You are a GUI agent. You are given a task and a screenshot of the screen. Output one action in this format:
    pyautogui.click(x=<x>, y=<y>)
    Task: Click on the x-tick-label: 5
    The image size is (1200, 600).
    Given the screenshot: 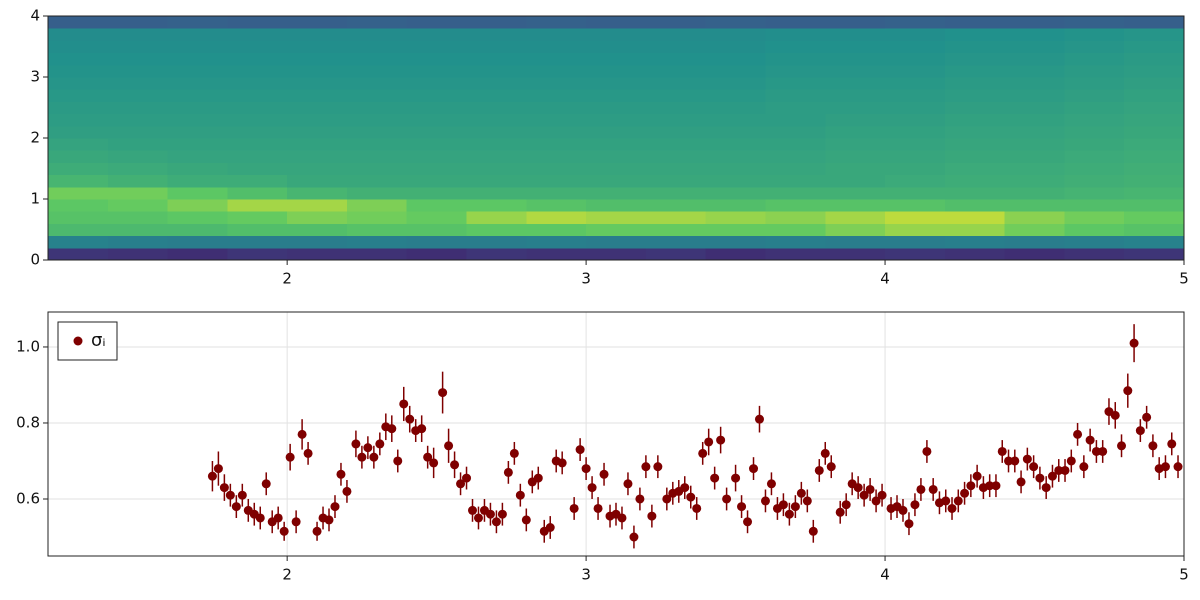 What is the action you would take?
    pyautogui.click(x=1184, y=279)
    